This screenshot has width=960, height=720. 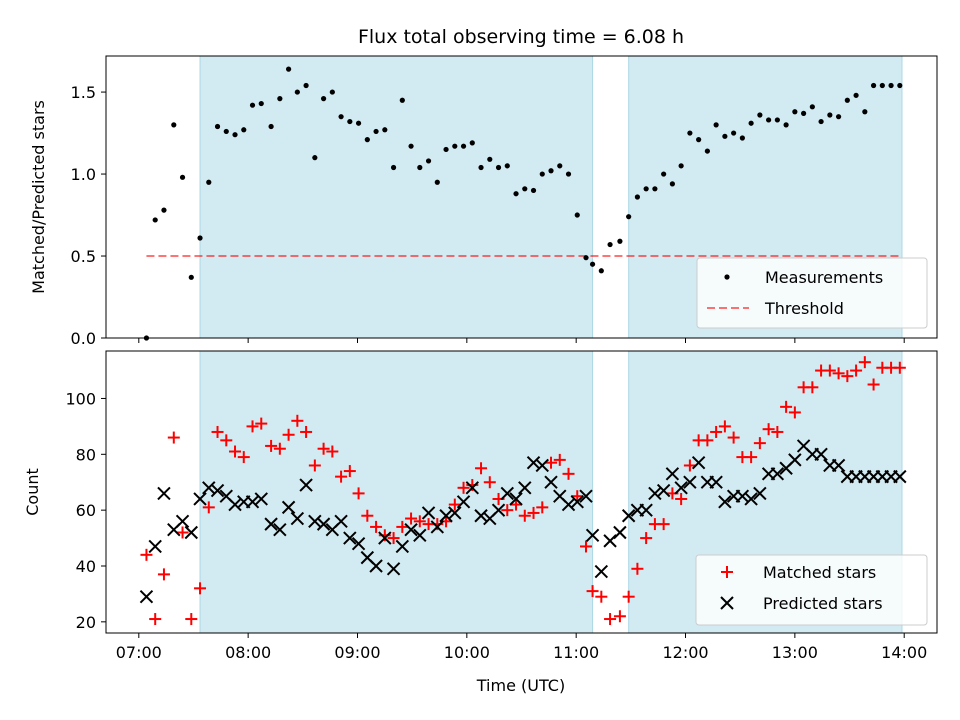 I want to click on legend-predicted-label: Predicted stars, so click(x=823, y=603).